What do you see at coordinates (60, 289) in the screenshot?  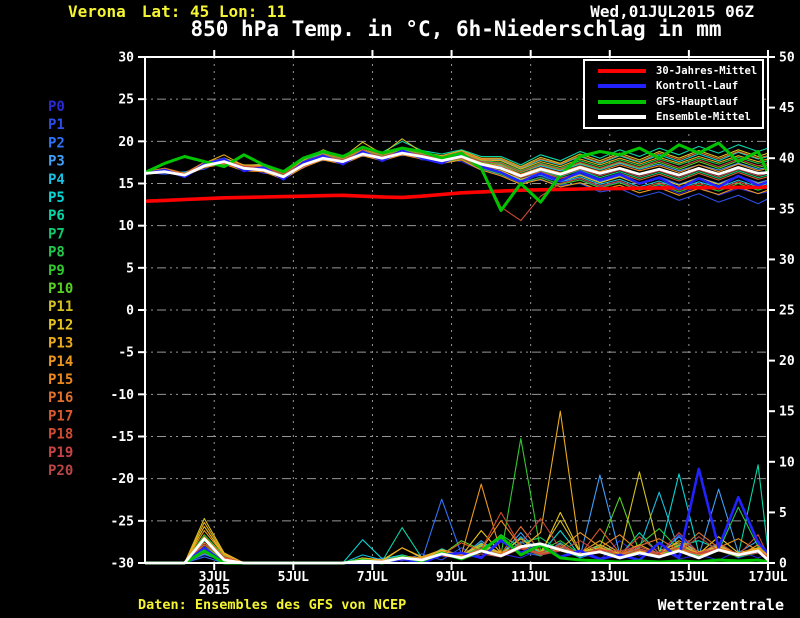 I see `member-label-P10: P10` at bounding box center [60, 289].